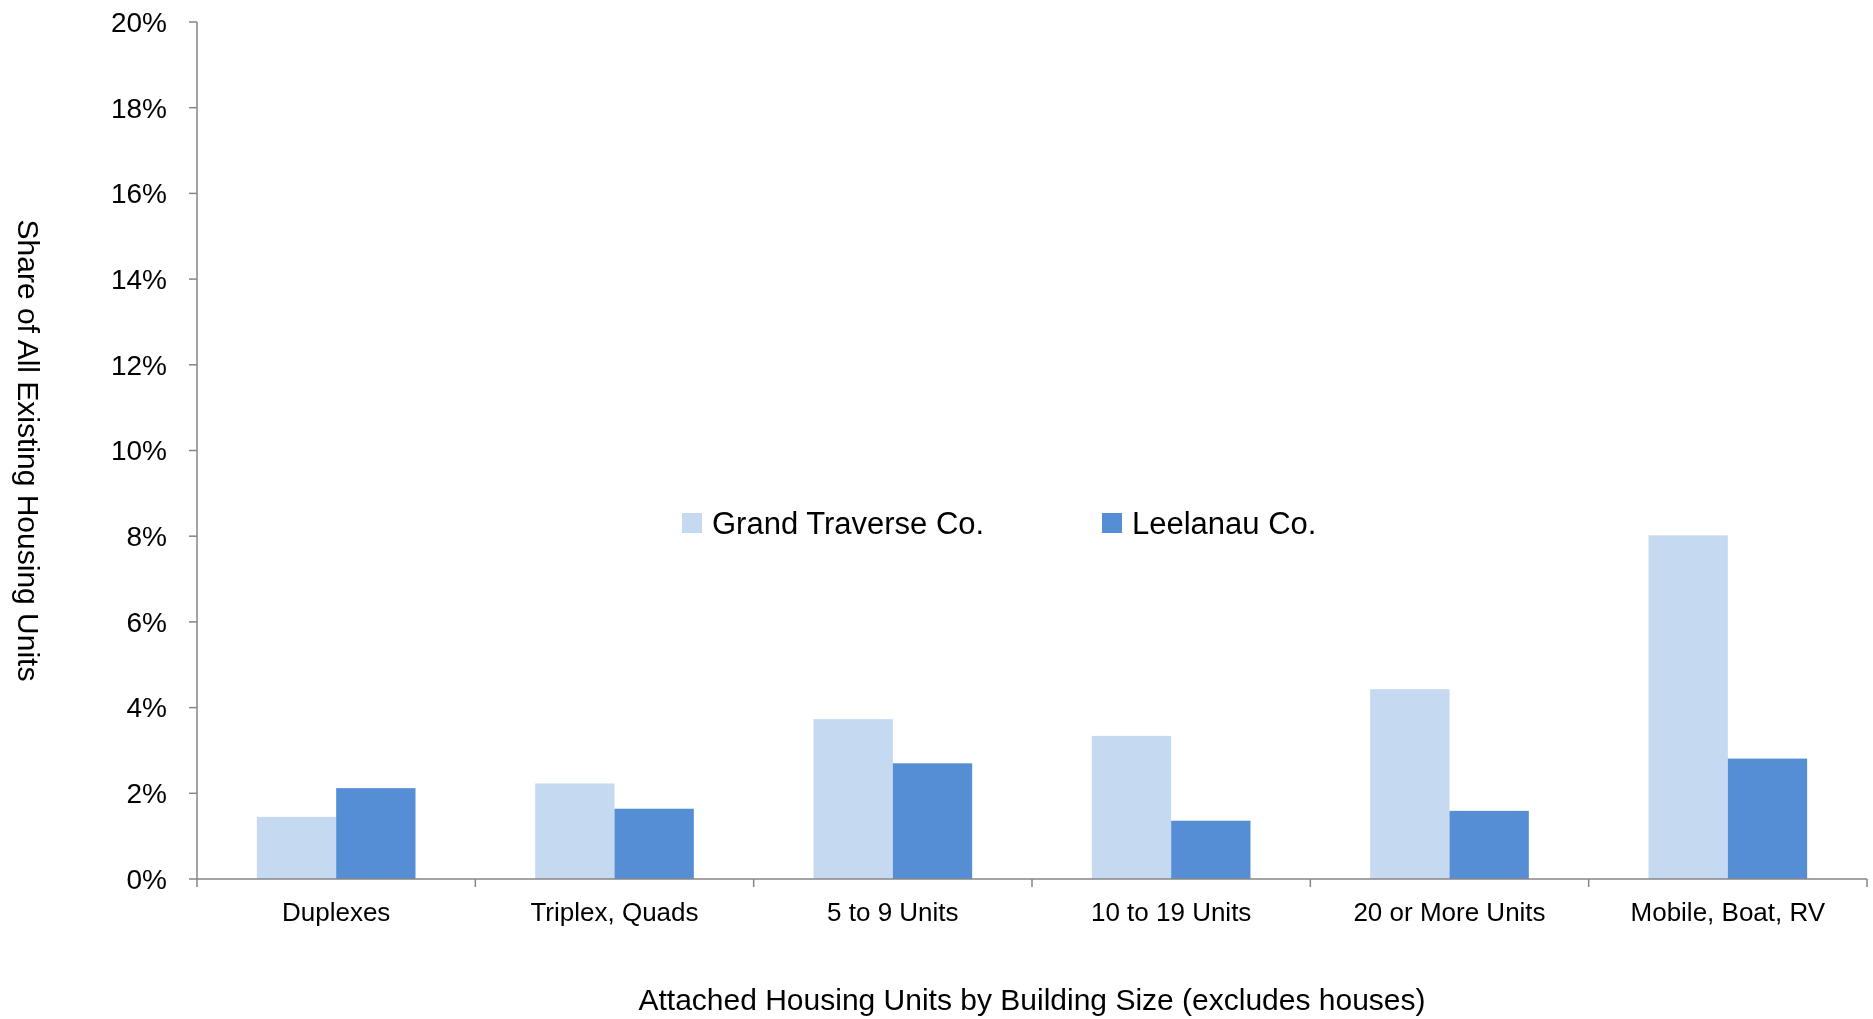 This screenshot has width=1873, height=1019. What do you see at coordinates (1171, 912) in the screenshot?
I see `x-tick-label: 10 to 19 Units` at bounding box center [1171, 912].